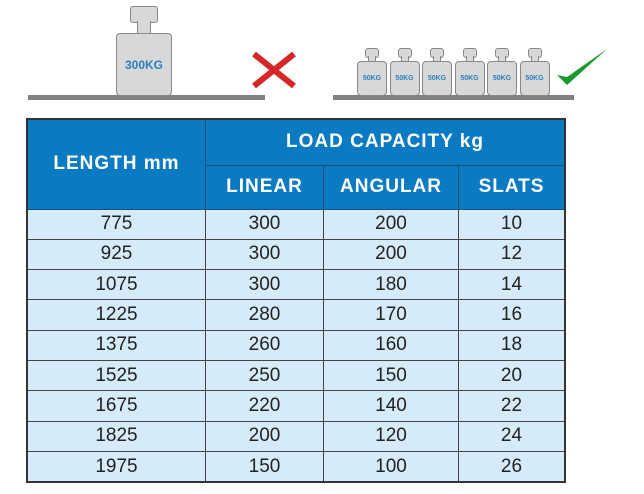 This screenshot has width=644, height=494. I want to click on table-cell: 26, so click(512, 466).